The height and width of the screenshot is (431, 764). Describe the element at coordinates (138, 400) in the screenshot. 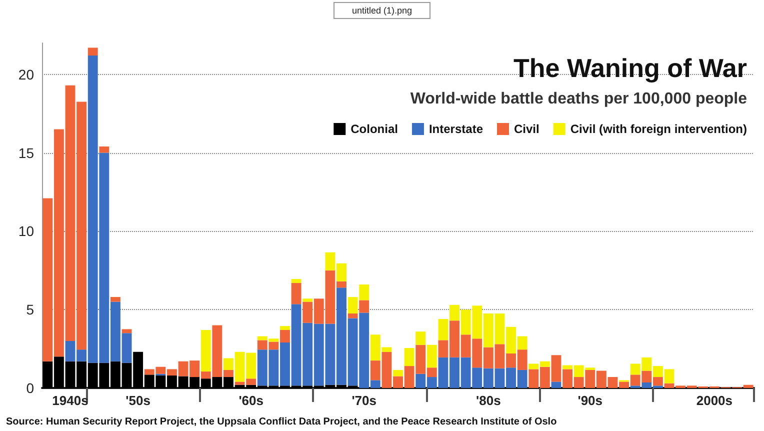

I see `x-tick-label: '50s` at that location.